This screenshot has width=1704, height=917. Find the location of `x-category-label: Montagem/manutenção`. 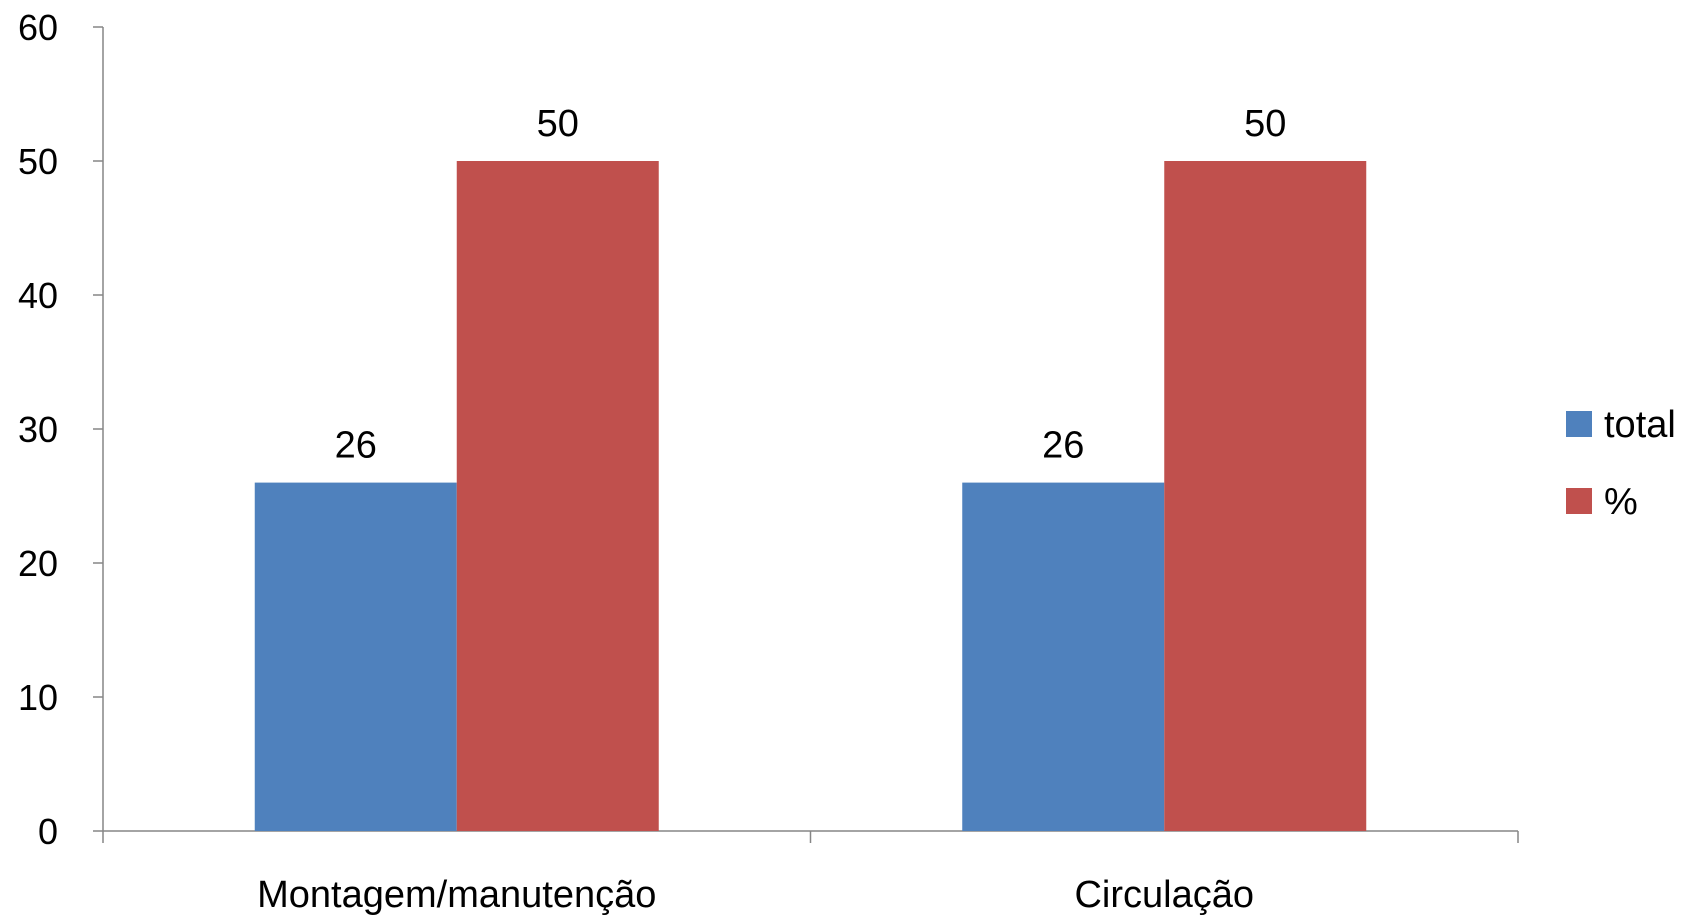

x-category-label: Montagem/manutenção is located at coordinates (456, 895).